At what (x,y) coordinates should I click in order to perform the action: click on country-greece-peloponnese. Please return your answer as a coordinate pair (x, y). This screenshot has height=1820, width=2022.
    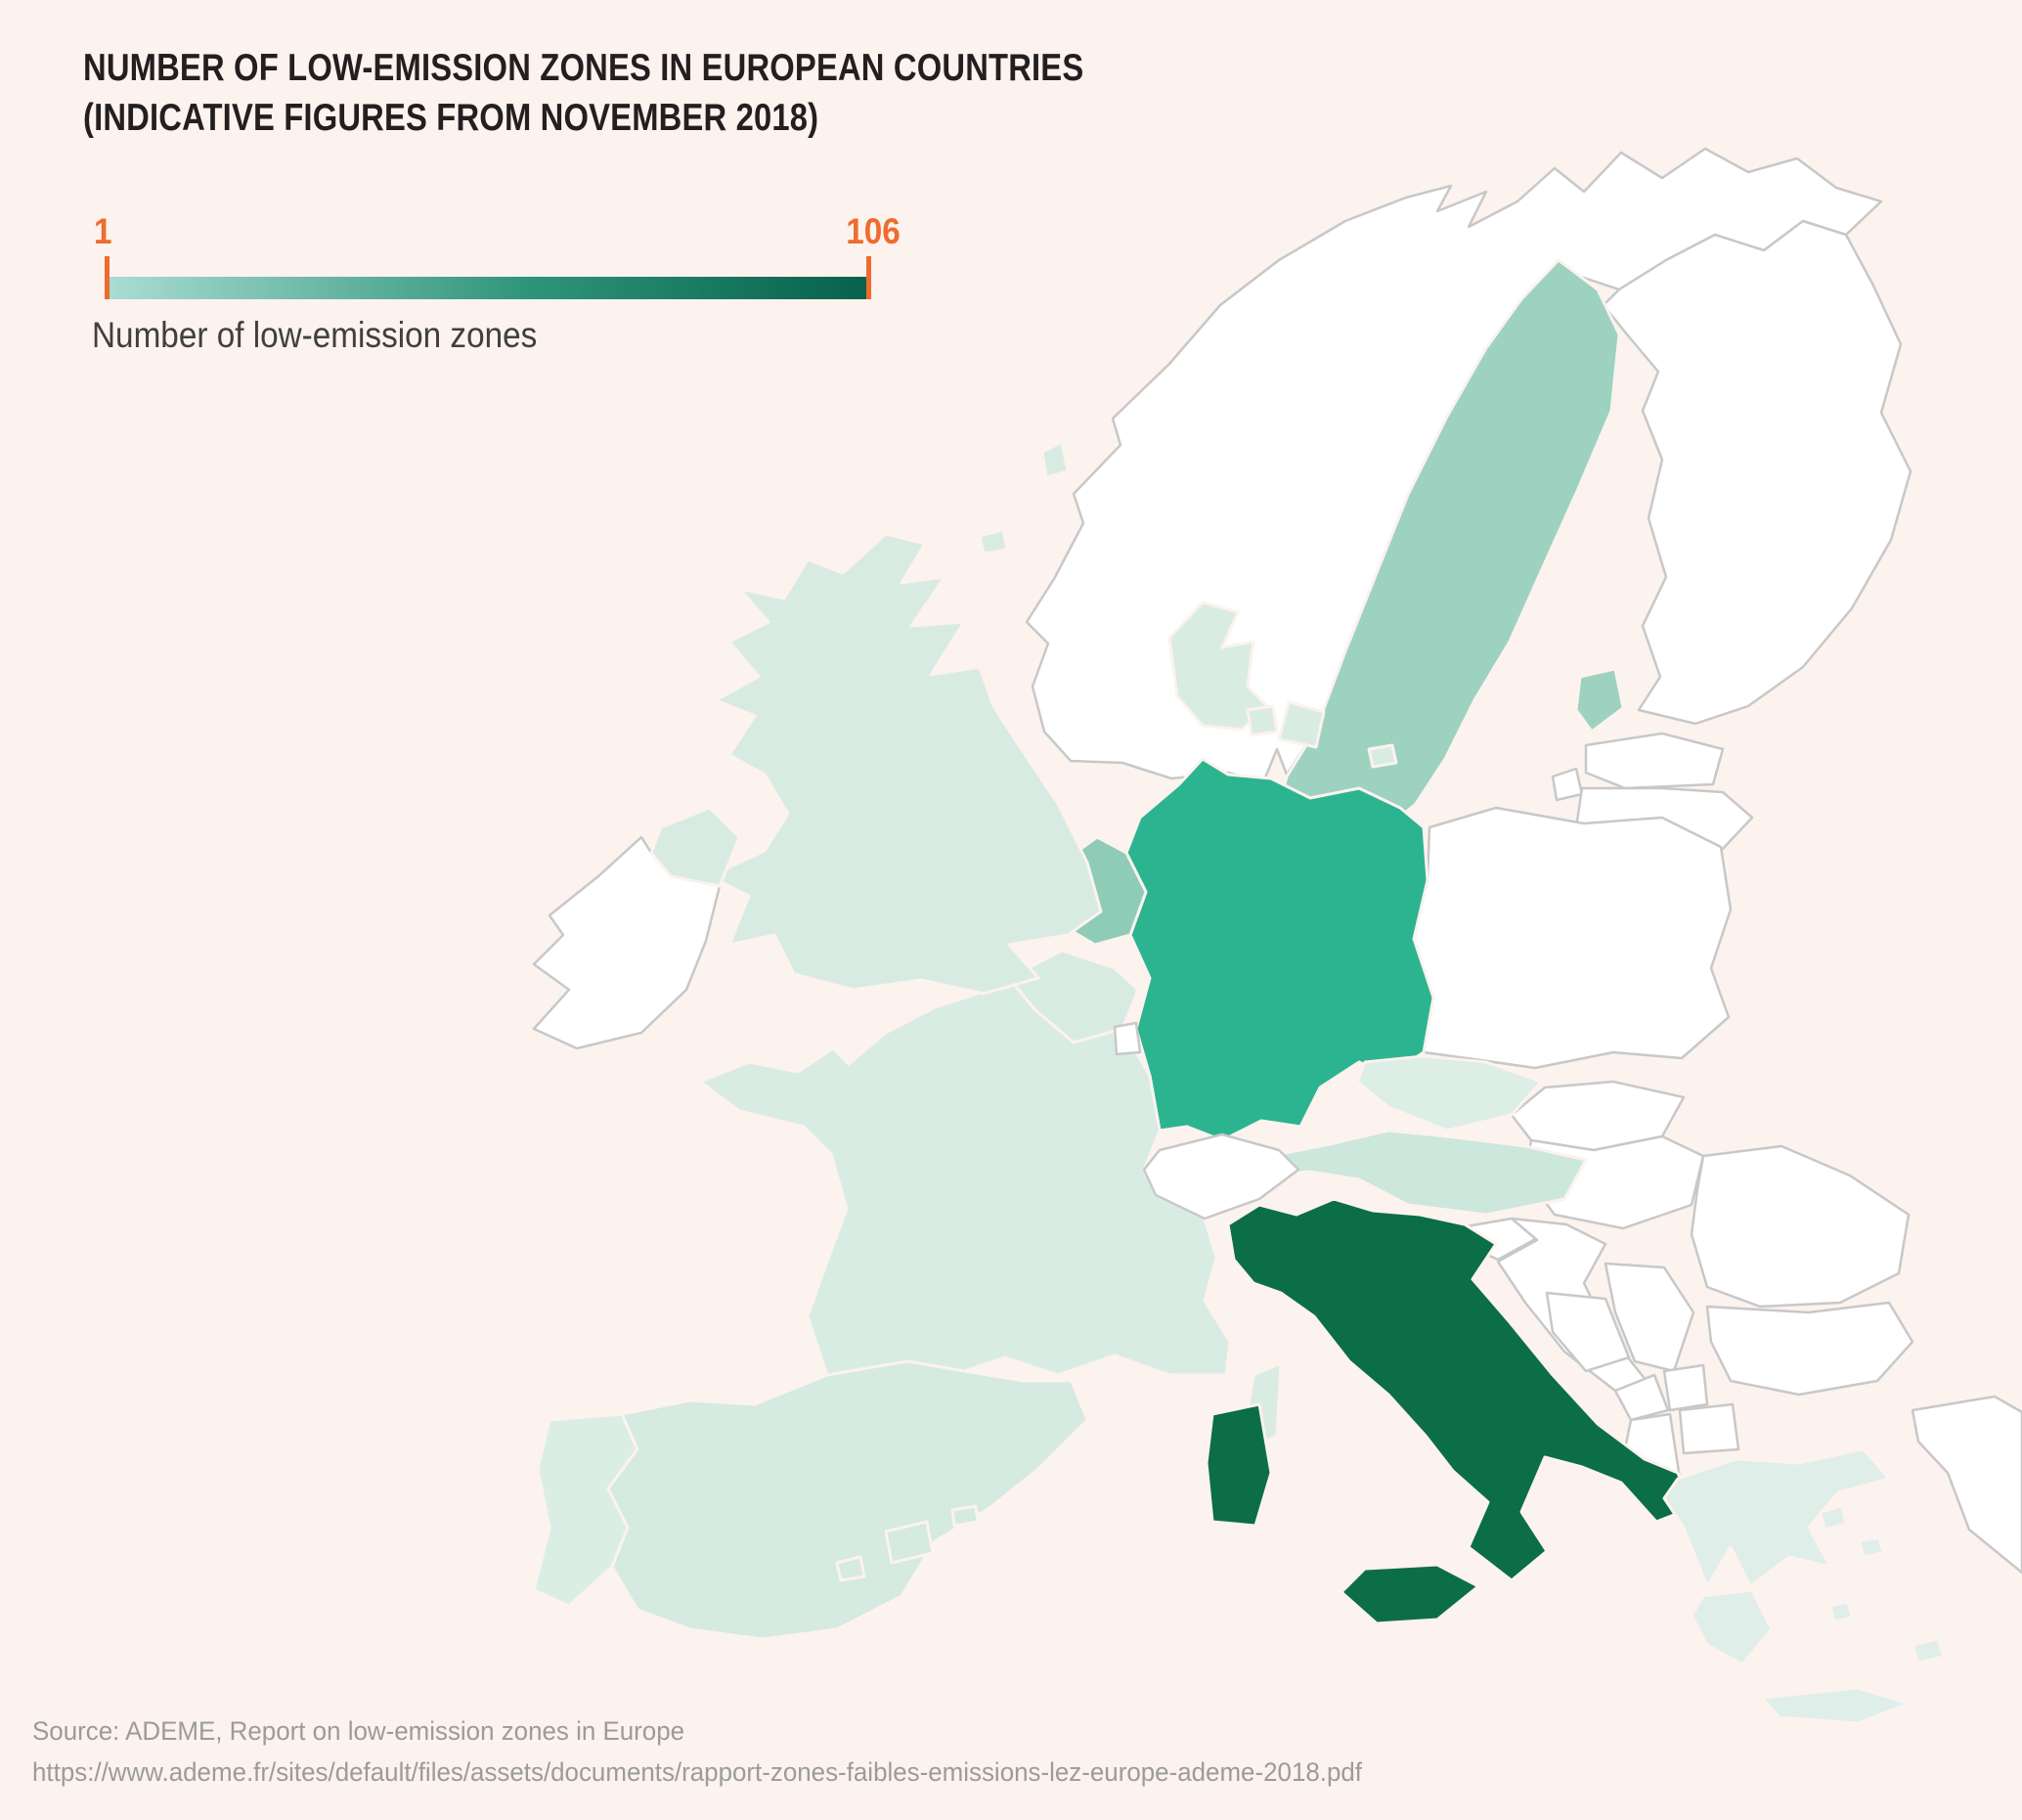
    Looking at the image, I should click on (1732, 1627).